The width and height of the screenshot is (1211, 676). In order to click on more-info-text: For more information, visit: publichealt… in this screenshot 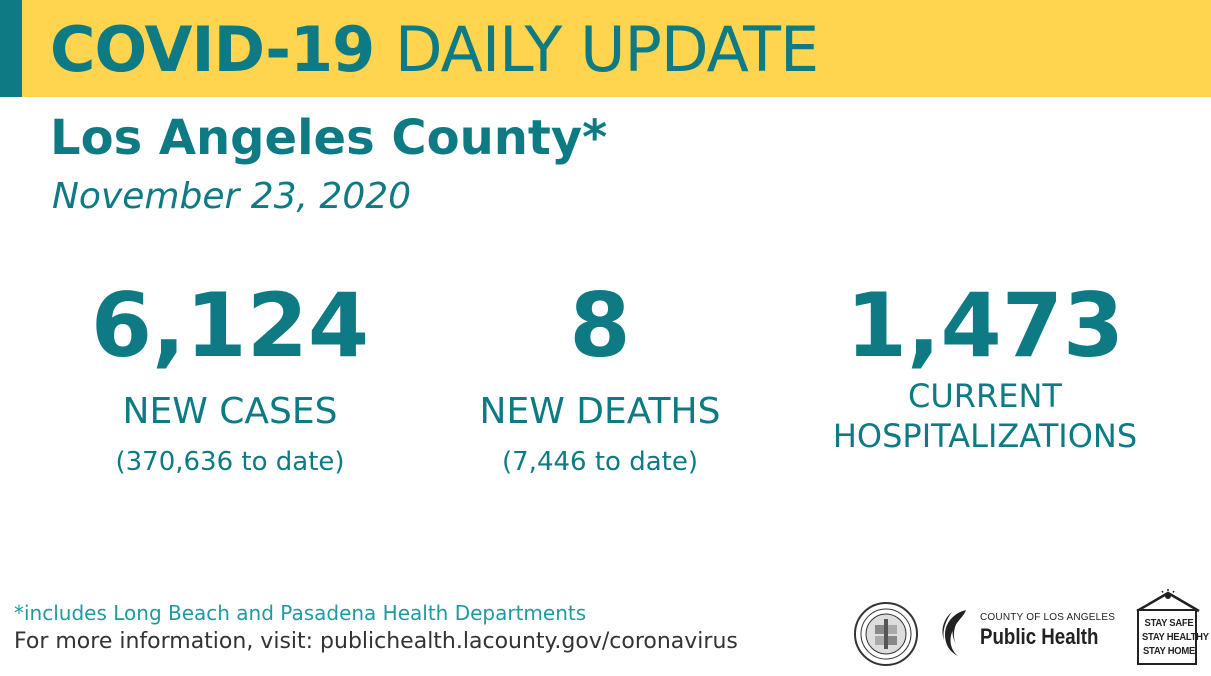, I will do `click(376, 641)`.